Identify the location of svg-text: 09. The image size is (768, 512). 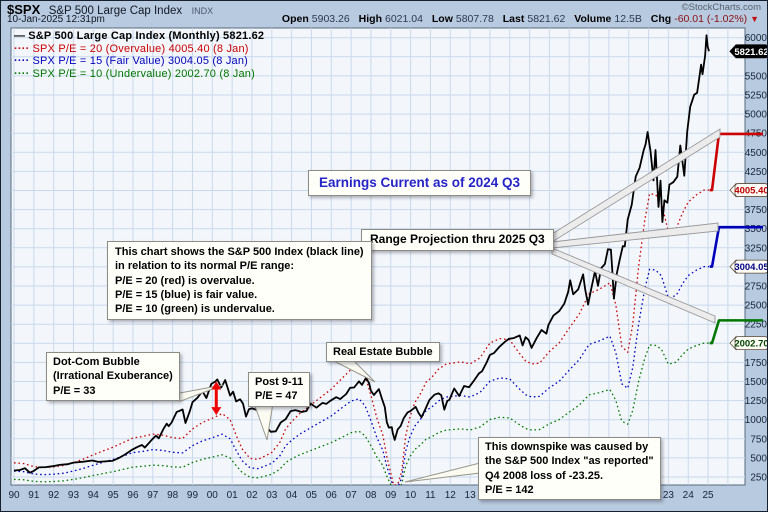
(391, 495).